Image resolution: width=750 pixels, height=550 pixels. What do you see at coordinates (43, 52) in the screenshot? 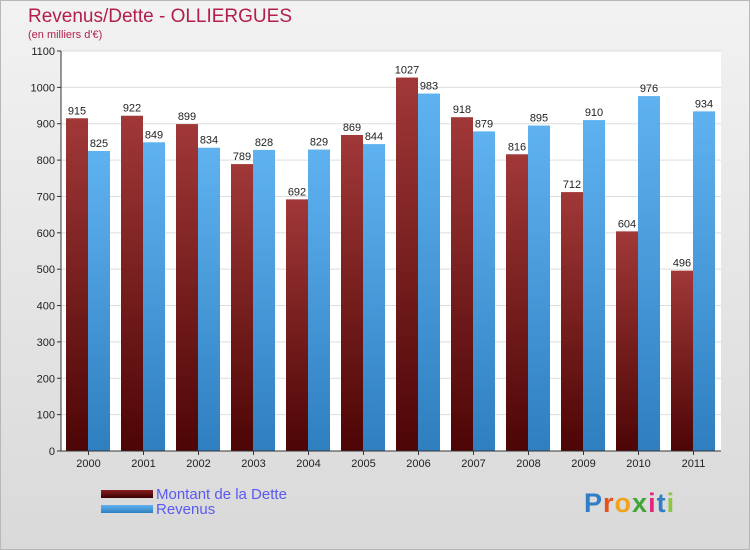
I see `y-tick-label: 1100` at bounding box center [43, 52].